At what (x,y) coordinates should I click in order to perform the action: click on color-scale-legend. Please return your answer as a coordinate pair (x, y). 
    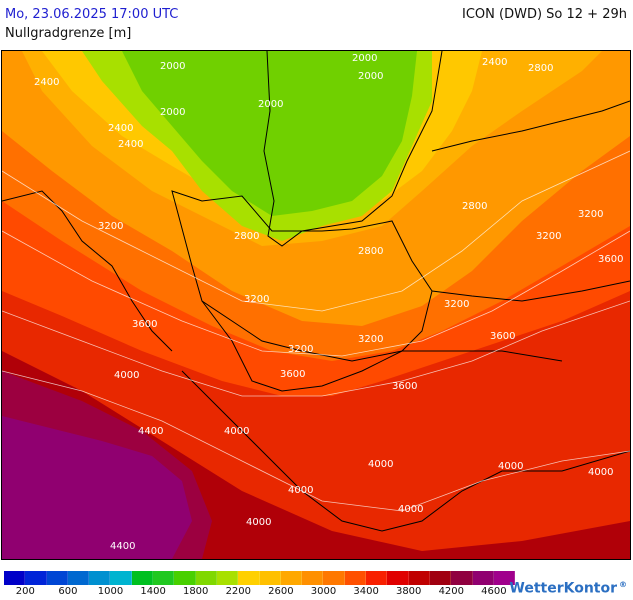
    Looking at the image, I should click on (260, 578).